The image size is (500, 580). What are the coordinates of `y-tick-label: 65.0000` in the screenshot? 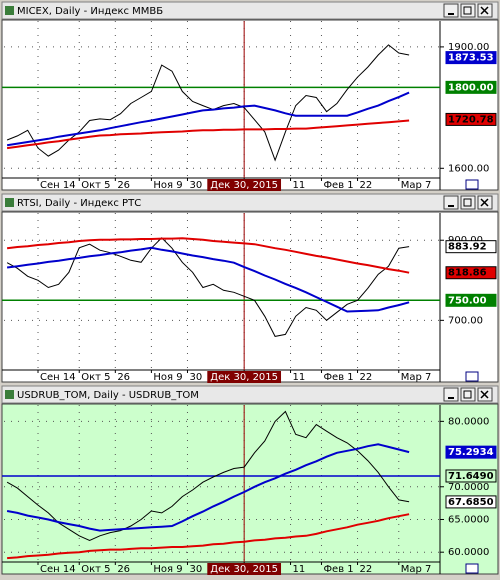 It's located at (468, 519).